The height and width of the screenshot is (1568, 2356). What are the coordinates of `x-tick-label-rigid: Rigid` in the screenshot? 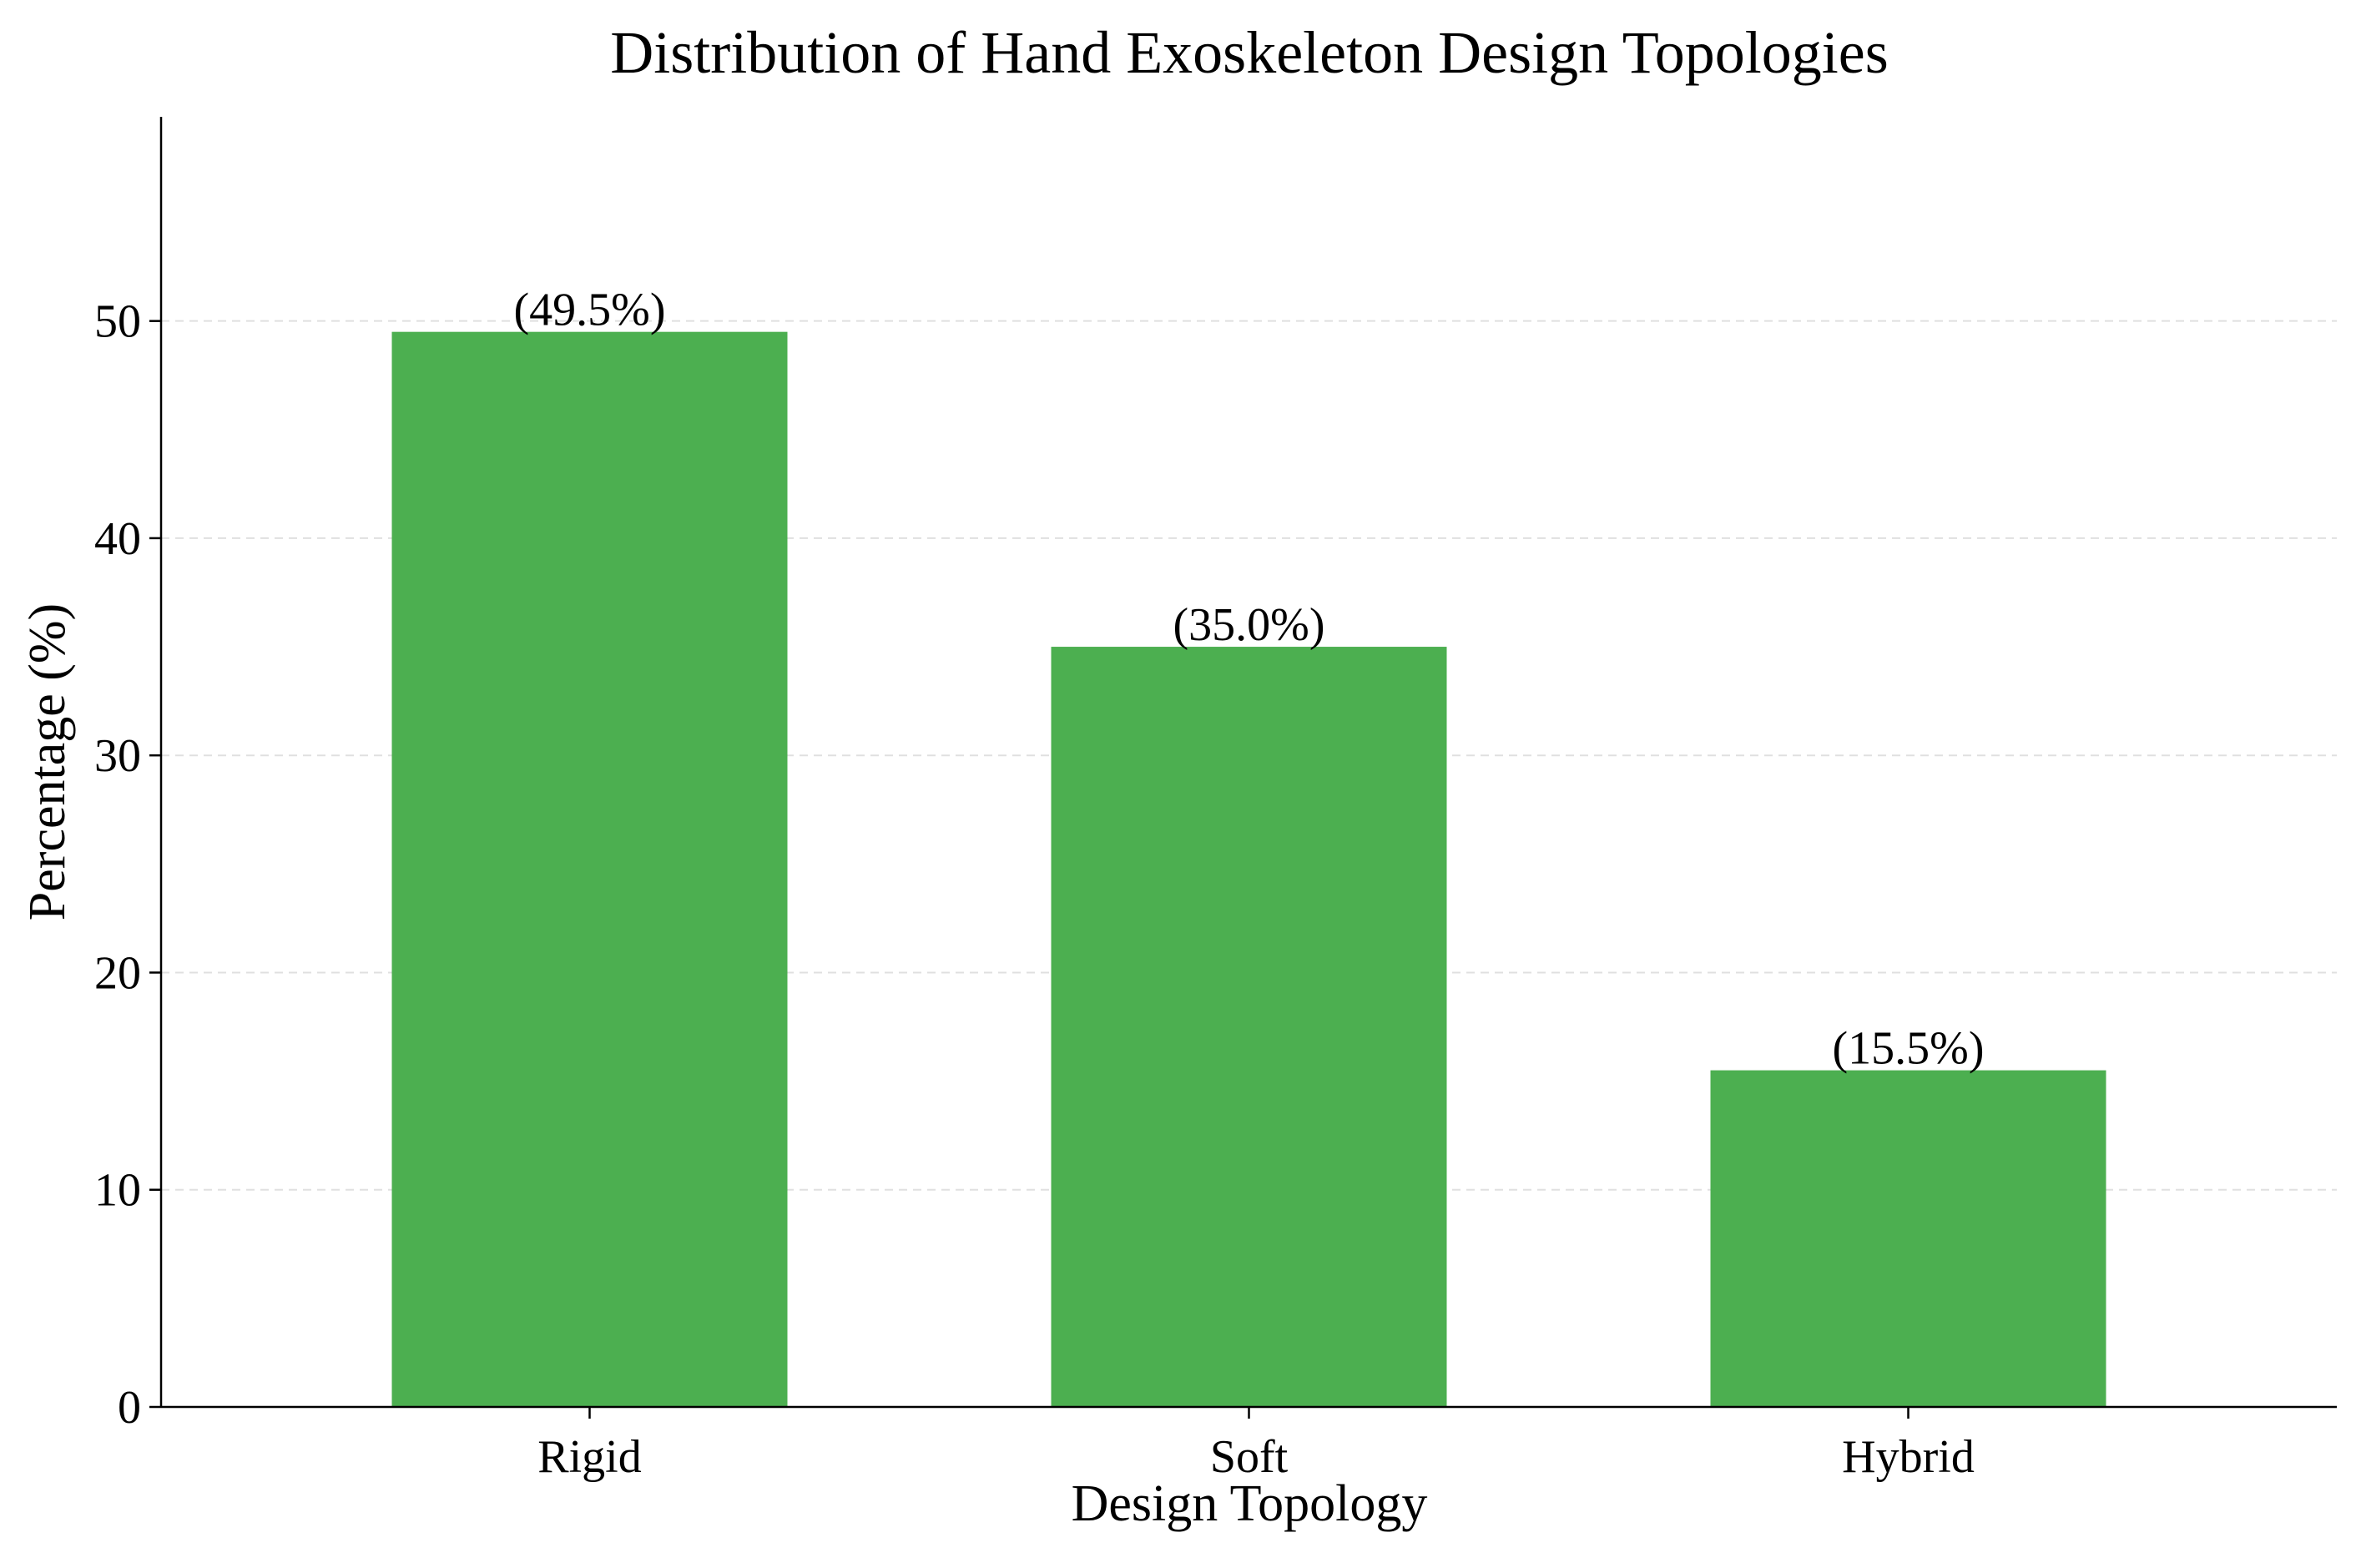 It's located at (589, 1457).